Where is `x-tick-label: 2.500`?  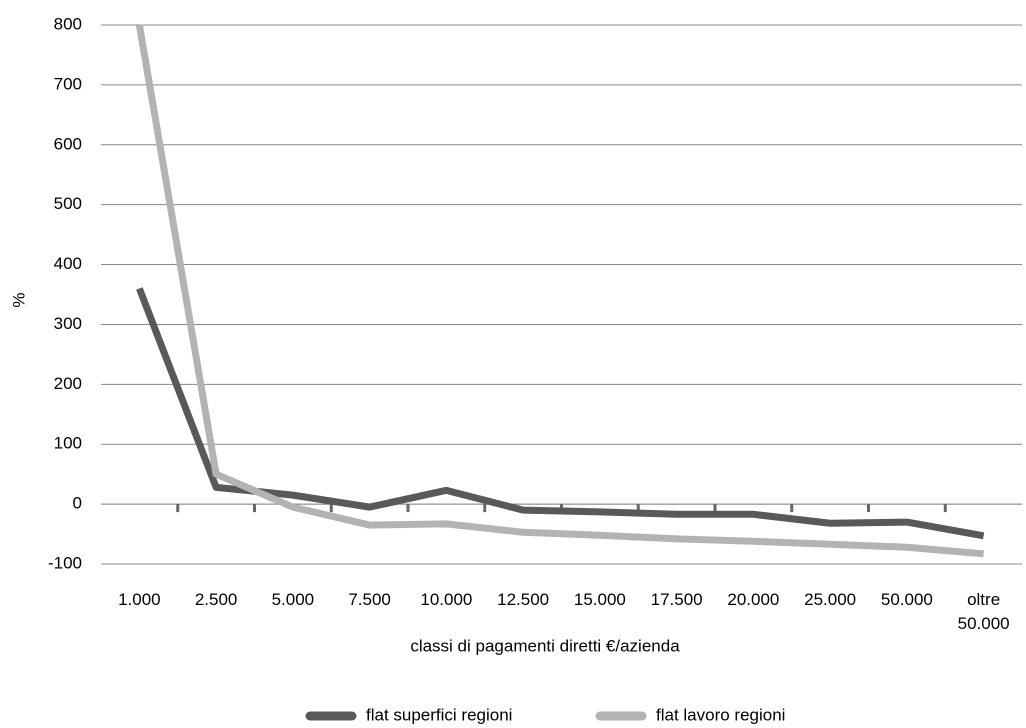 x-tick-label: 2.500 is located at coordinates (216, 599).